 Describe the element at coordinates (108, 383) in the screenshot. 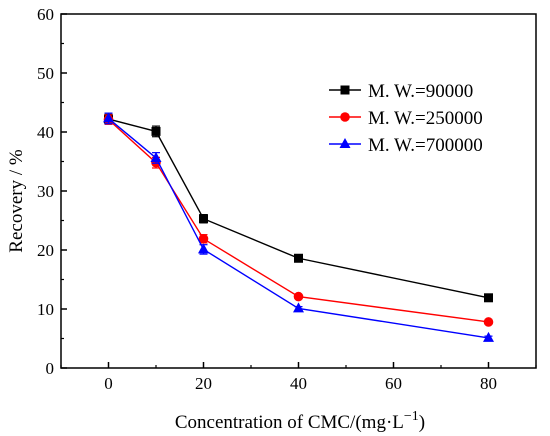

I see `x-tick-label: 0` at that location.